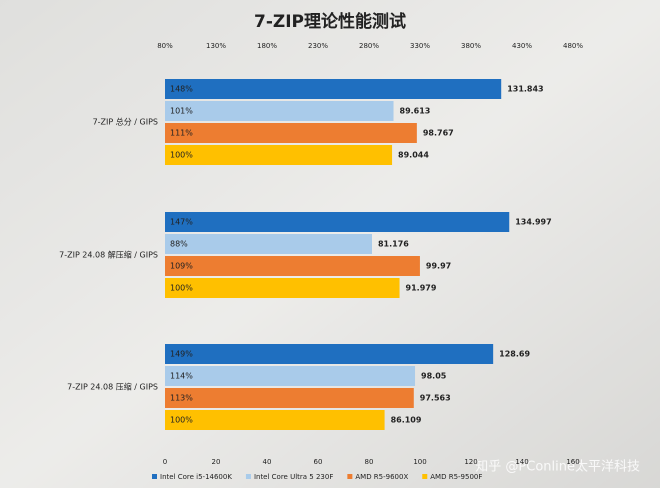 This screenshot has width=660, height=488. I want to click on value-label: 91.979, so click(421, 288).